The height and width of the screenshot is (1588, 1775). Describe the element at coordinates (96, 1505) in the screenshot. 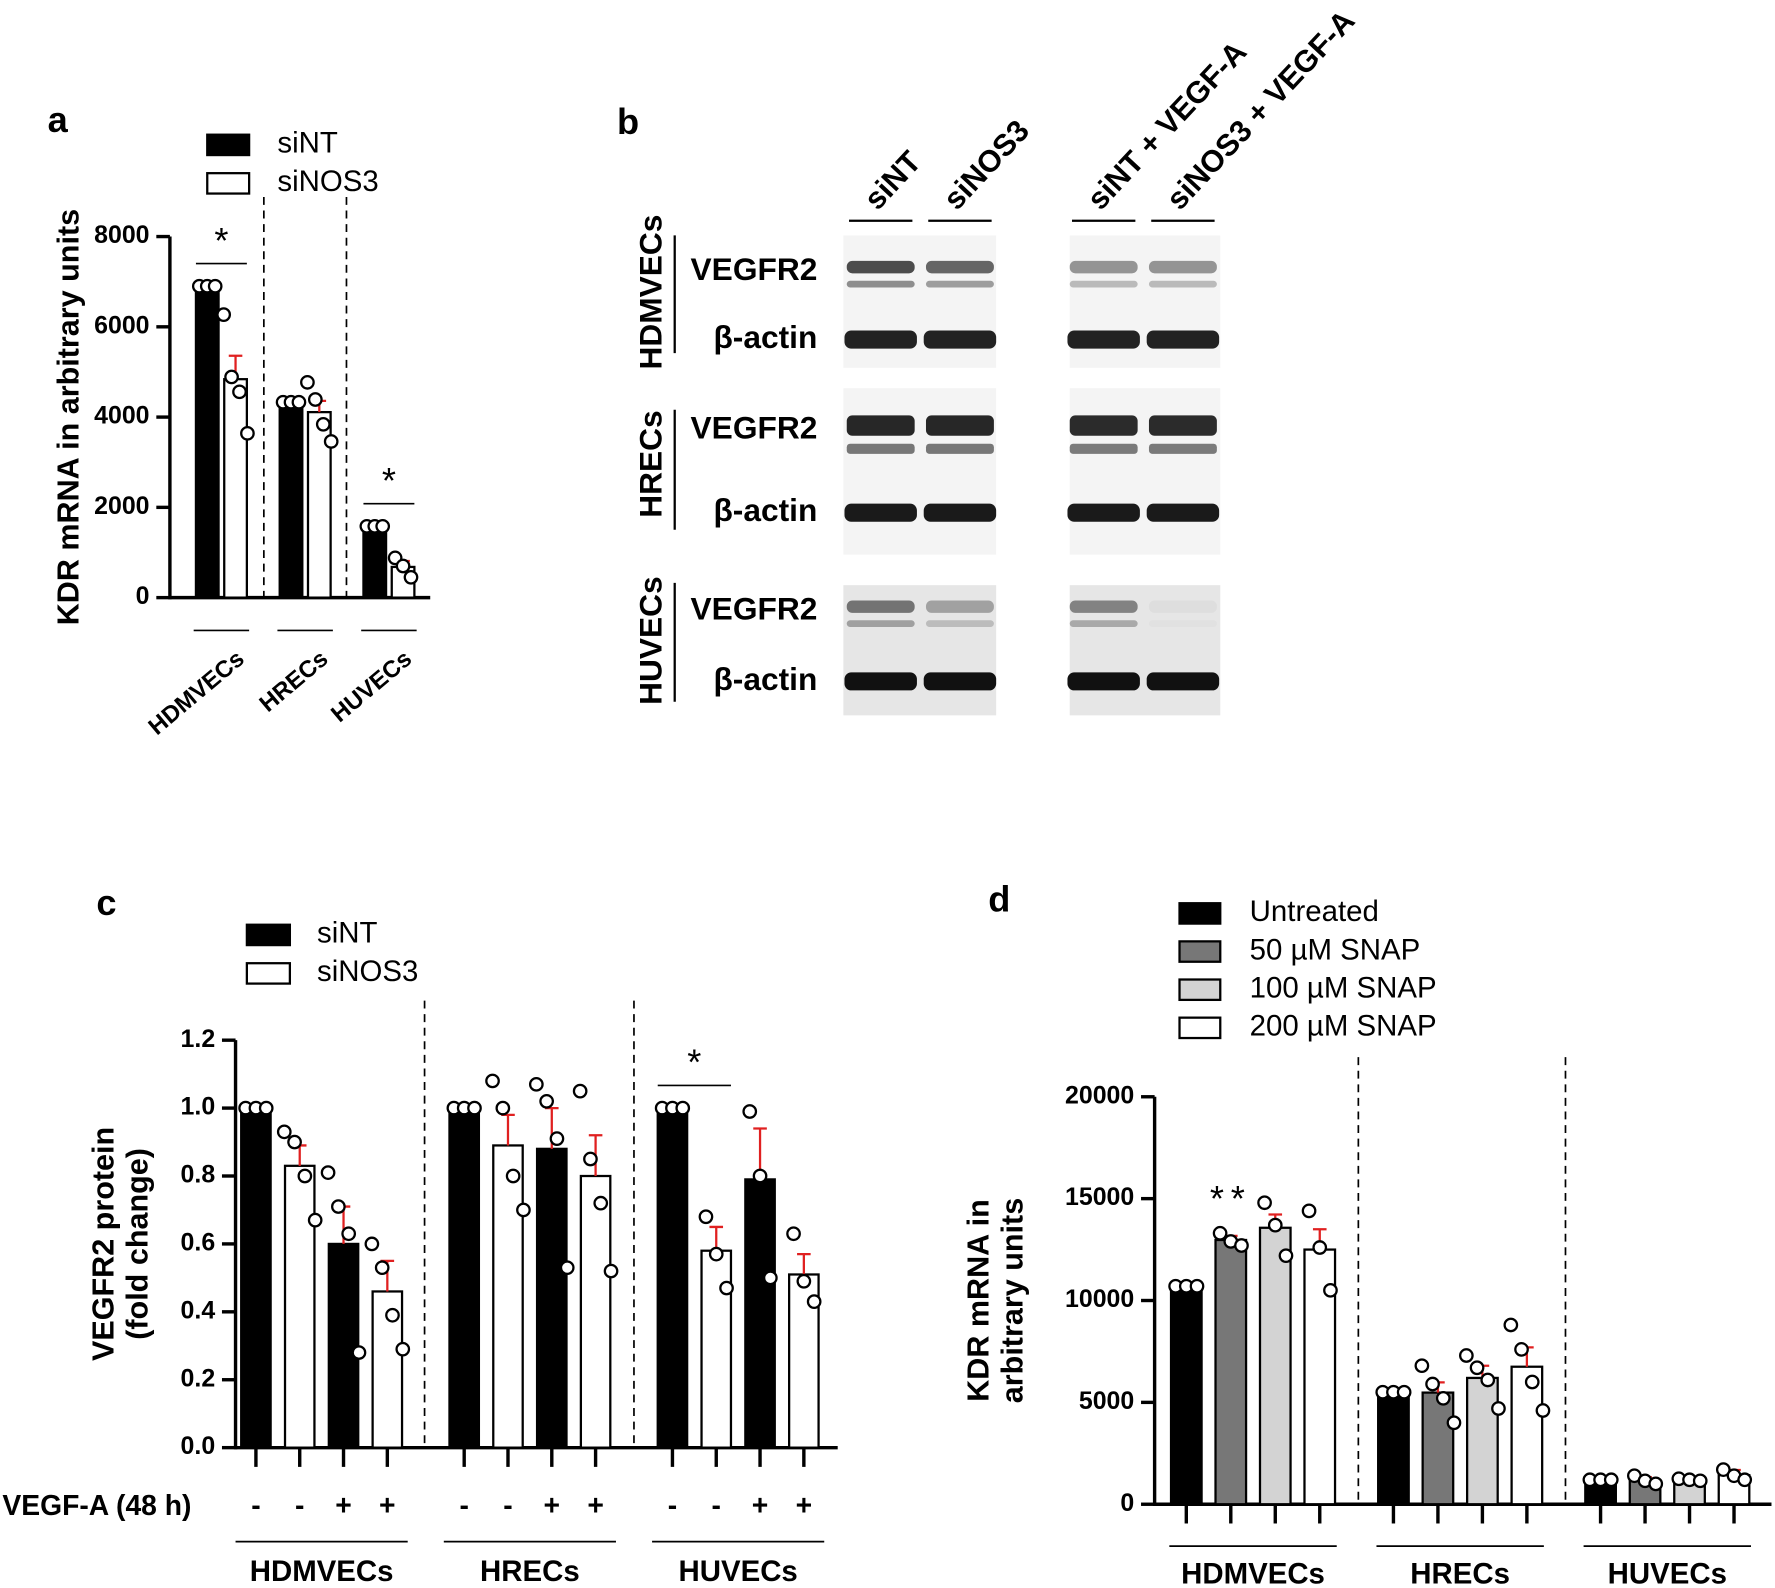

I see `x-axis-label: VEGF-A (48 h)` at that location.